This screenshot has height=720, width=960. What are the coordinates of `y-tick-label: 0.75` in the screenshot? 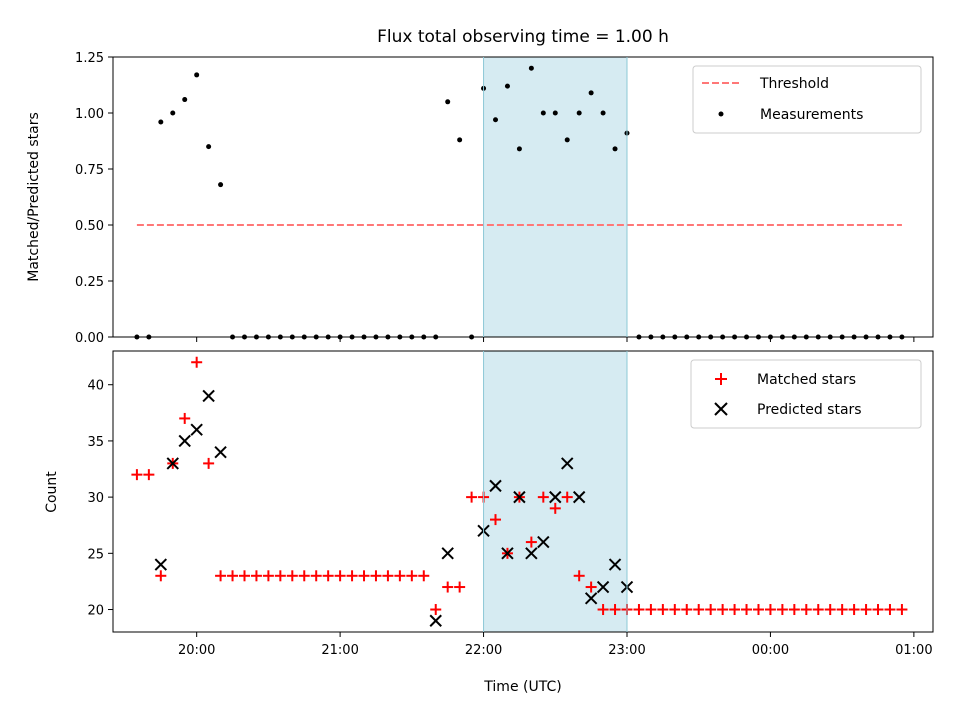 It's located at (89, 170).